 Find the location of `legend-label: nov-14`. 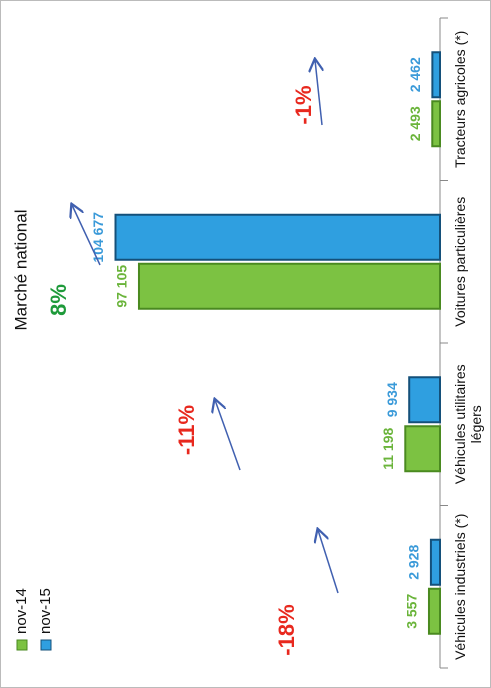

legend-label: nov-14 is located at coordinates (21, 611).